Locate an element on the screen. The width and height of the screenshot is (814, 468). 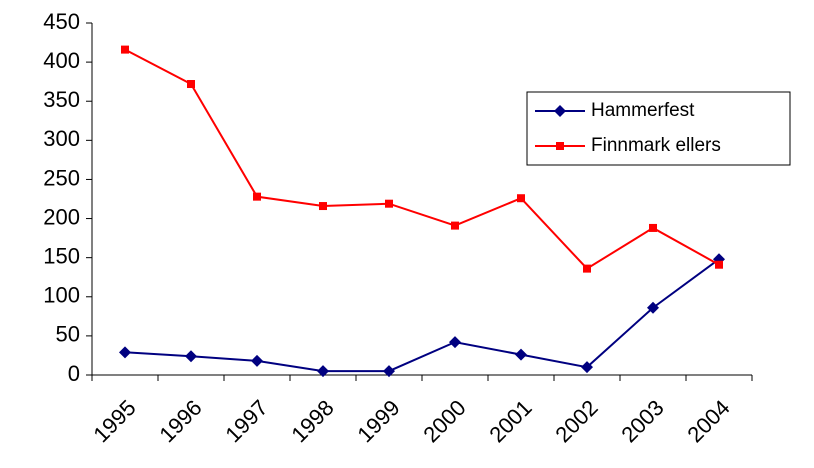
x-tick-label: 1999 is located at coordinates (378, 421).